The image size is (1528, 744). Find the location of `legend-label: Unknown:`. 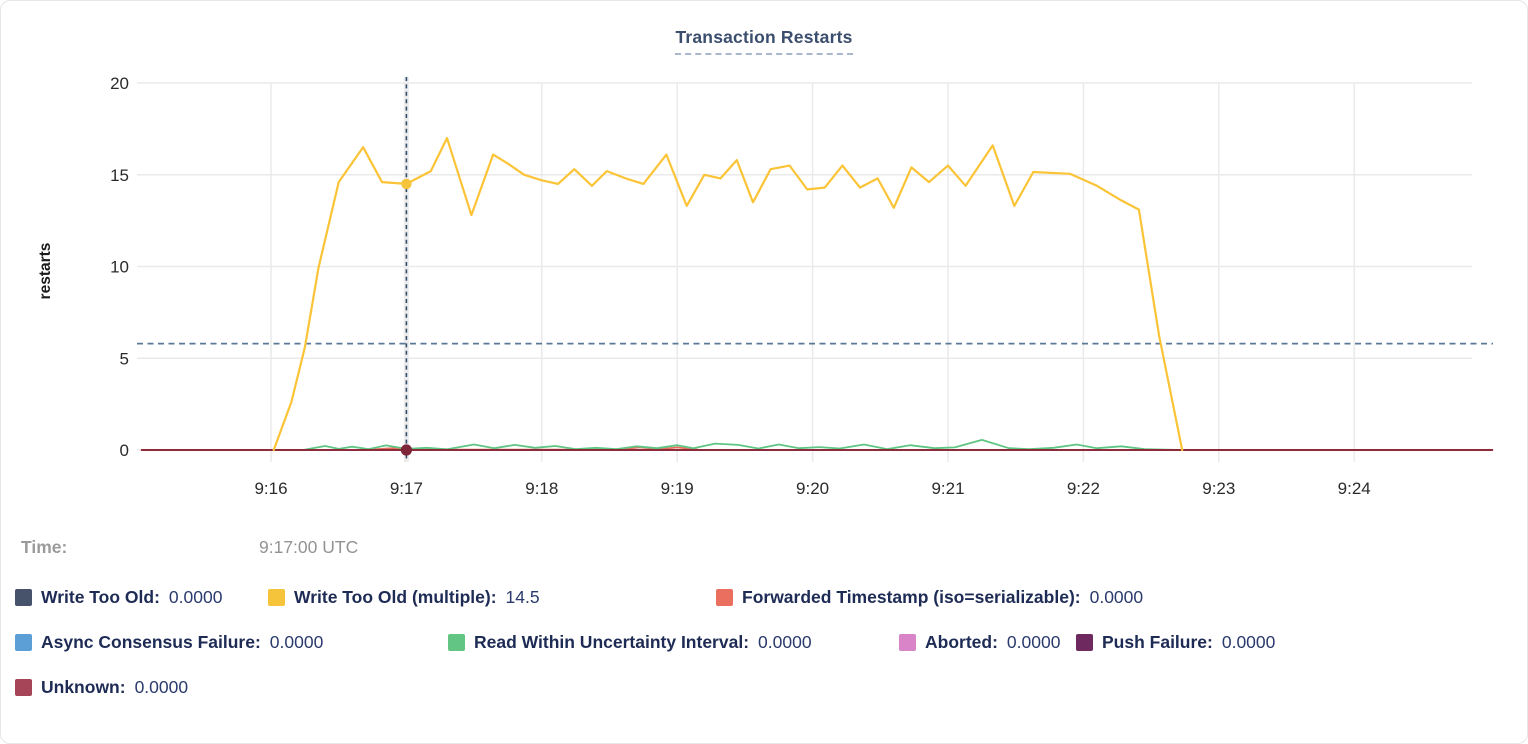

legend-label: Unknown: is located at coordinates (83, 687).